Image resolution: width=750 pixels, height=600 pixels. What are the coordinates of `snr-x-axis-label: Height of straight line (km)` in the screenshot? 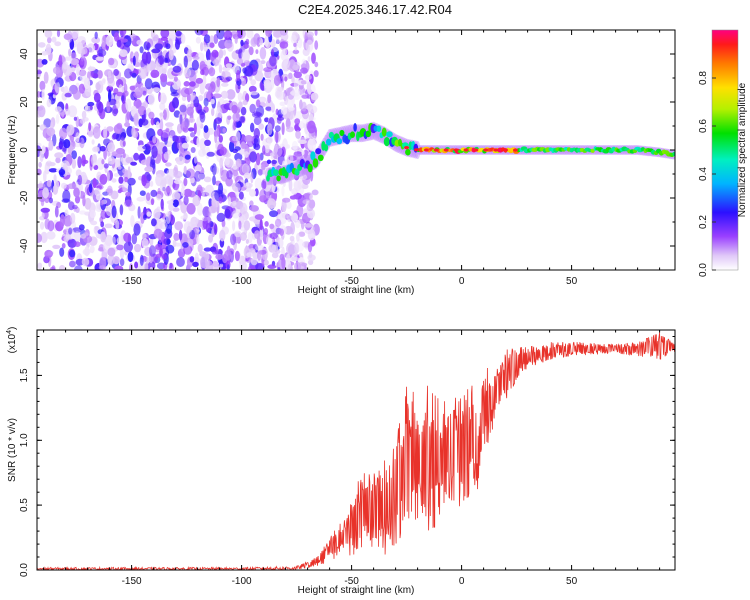 It's located at (356, 590).